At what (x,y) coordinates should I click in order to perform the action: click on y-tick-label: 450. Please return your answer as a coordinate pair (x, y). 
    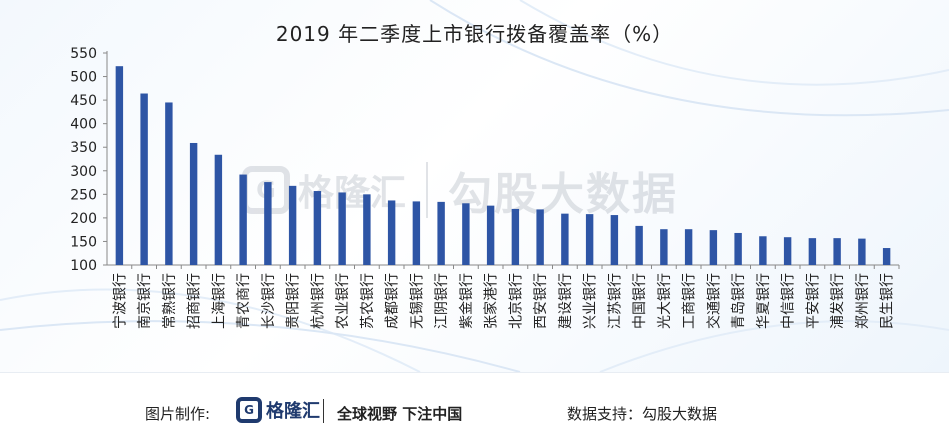
    Looking at the image, I should click on (83, 101).